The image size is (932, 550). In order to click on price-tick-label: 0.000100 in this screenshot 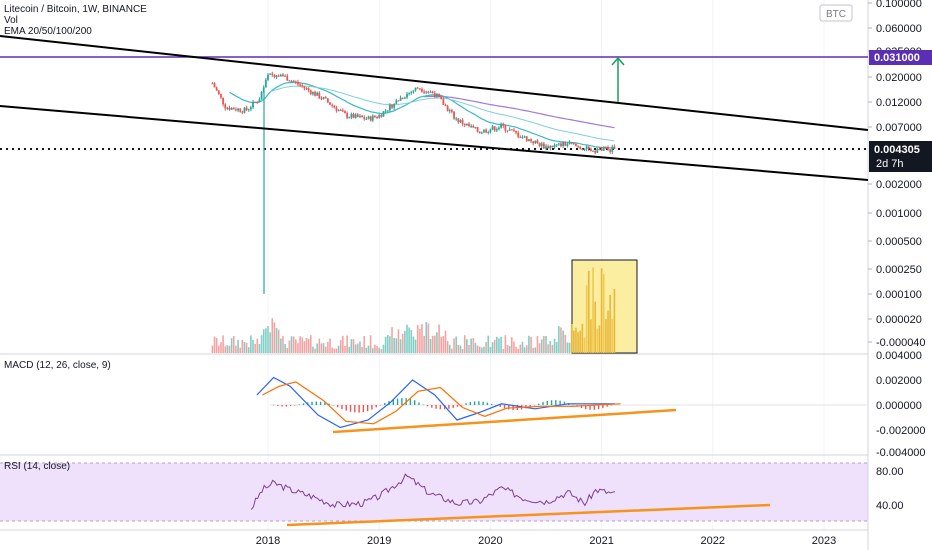, I will do `click(899, 295)`.